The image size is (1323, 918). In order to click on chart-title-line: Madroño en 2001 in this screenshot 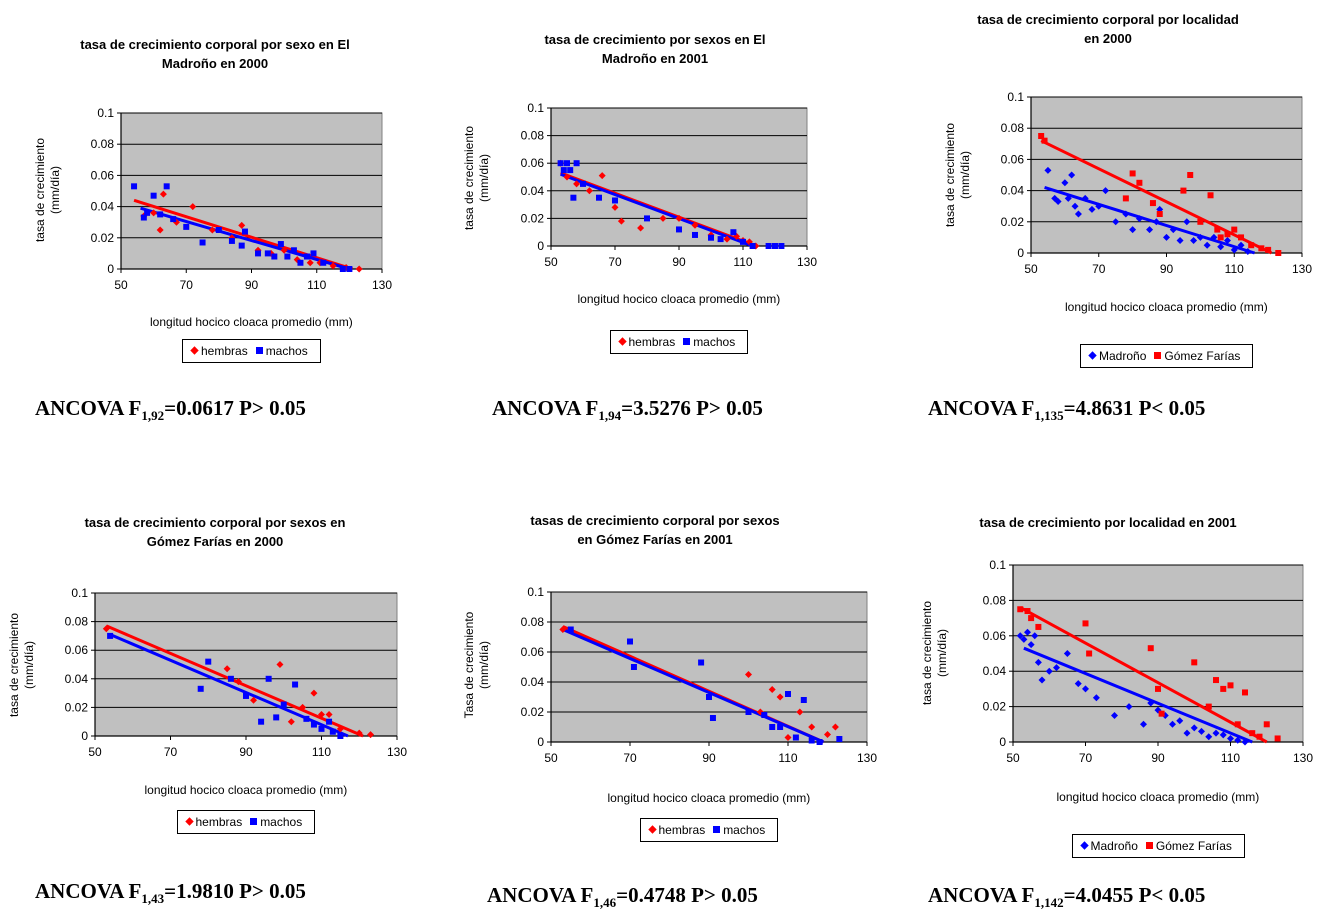, I will do `click(655, 58)`.